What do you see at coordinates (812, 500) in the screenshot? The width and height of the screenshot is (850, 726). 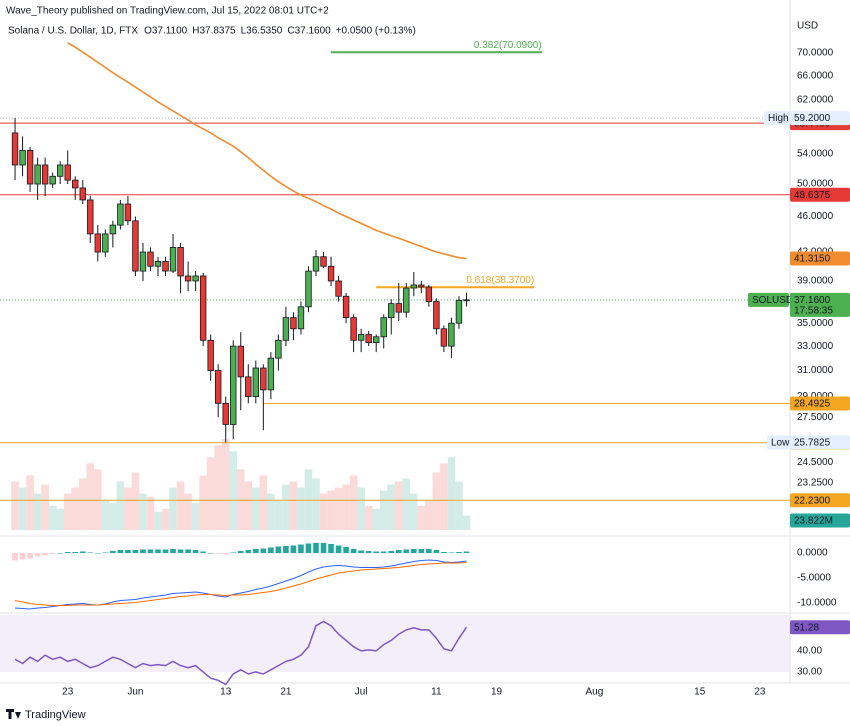 I see `level-tag-text: 22.2300` at bounding box center [812, 500].